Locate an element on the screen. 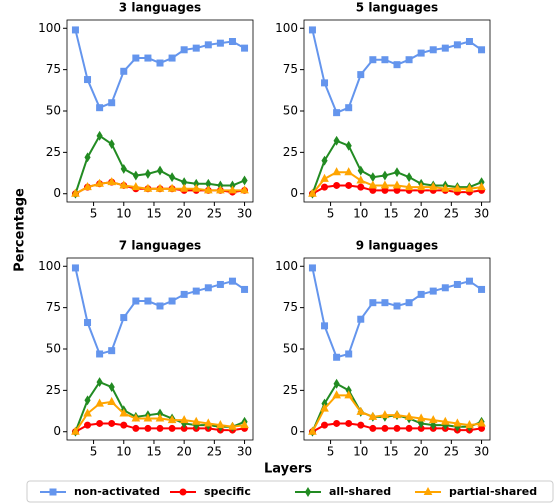 This screenshot has height=504, width=557. panel-title: 3 languages is located at coordinates (160, 8).